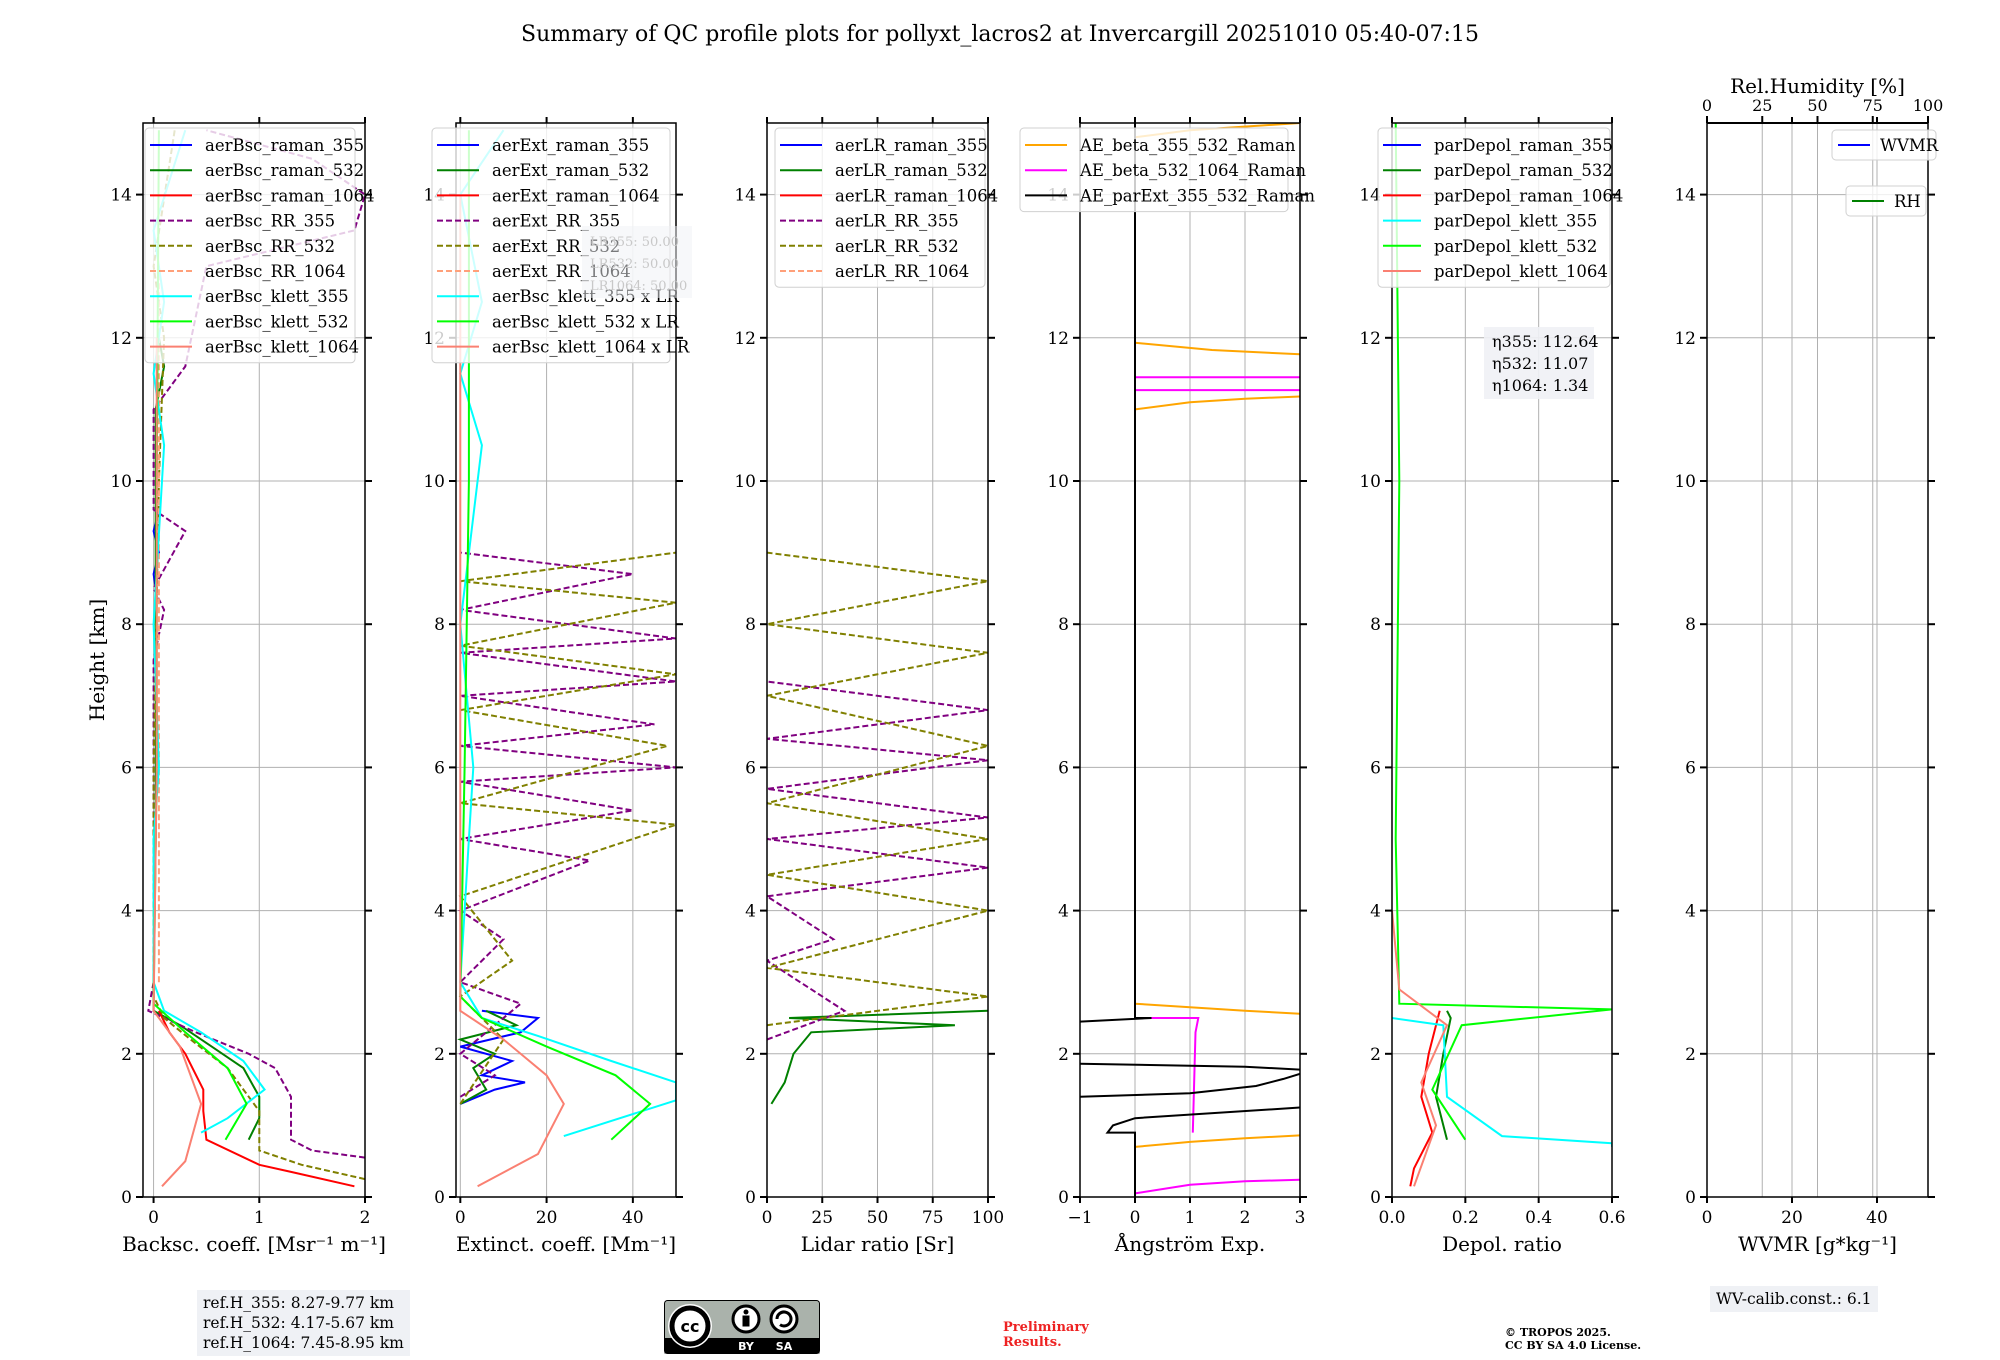  Describe the element at coordinates (1465, 1218) in the screenshot. I see `x-tick-label: 0.2` at that location.